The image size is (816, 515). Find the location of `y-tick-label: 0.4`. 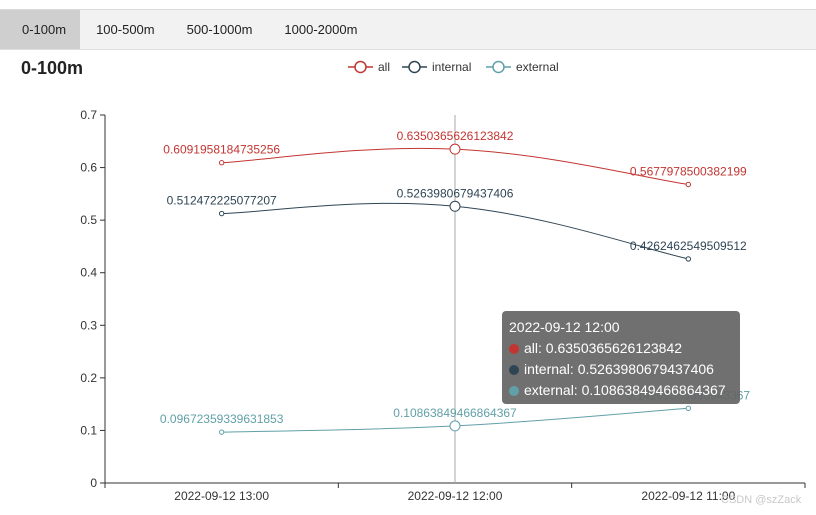

y-tick-label: 0.4 is located at coordinates (88, 273).